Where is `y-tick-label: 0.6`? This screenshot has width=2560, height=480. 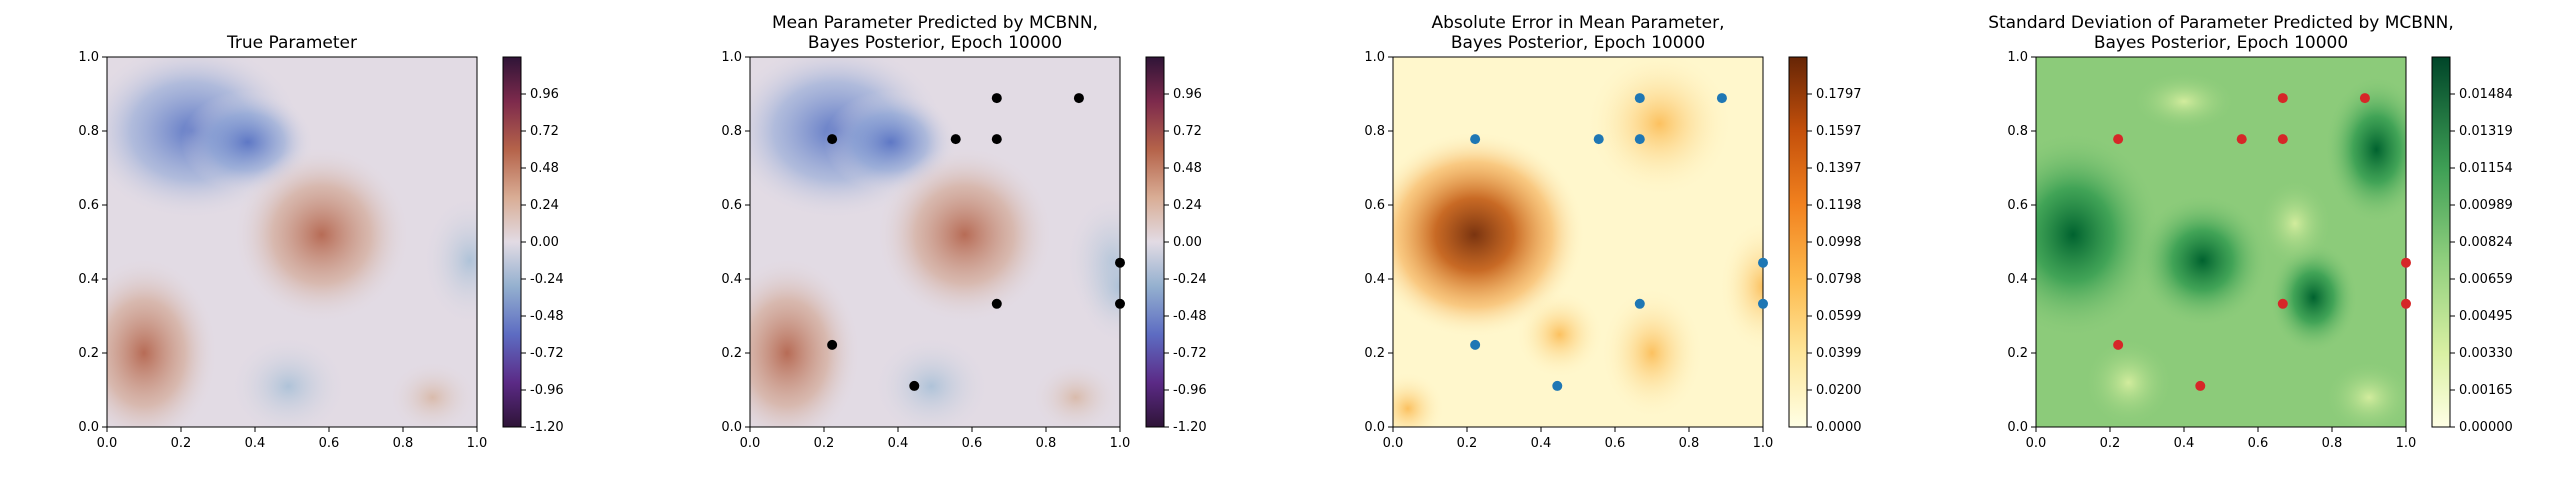
y-tick-label: 0.6 is located at coordinates (1374, 205).